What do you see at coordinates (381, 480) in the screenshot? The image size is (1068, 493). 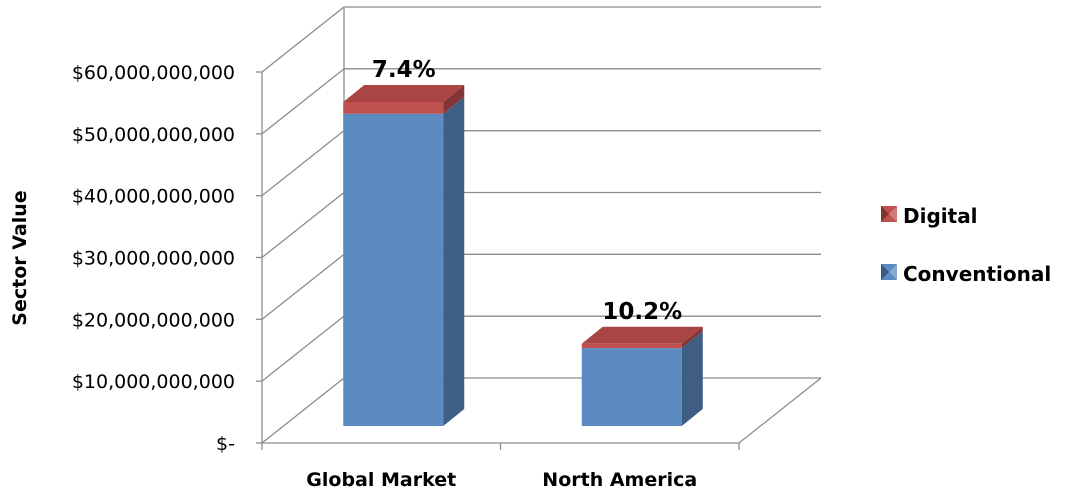 I see `x-category-label: Global Market` at bounding box center [381, 480].